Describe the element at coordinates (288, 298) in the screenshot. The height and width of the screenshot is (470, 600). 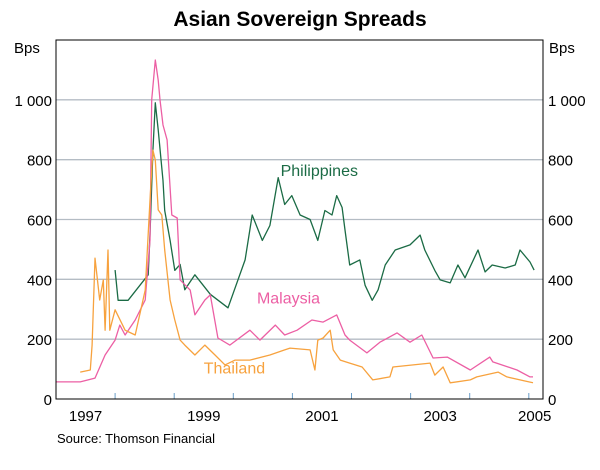
I see `series-label-malaysia: Malaysia` at that location.